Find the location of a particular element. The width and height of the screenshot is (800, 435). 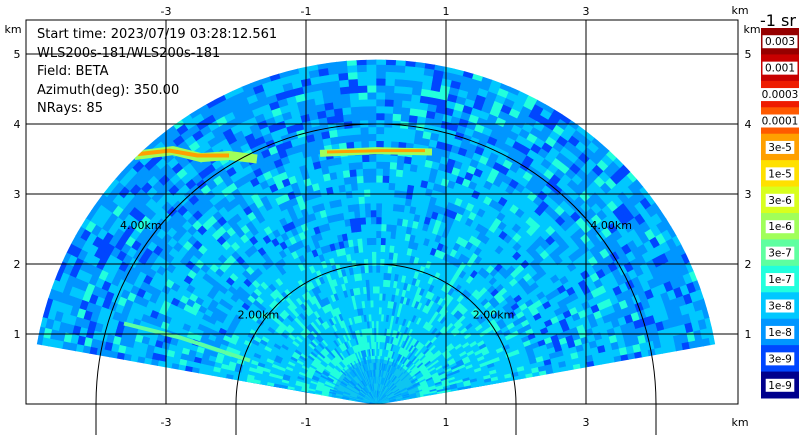

colorbar-label: 3e-6 is located at coordinates (780, 201).